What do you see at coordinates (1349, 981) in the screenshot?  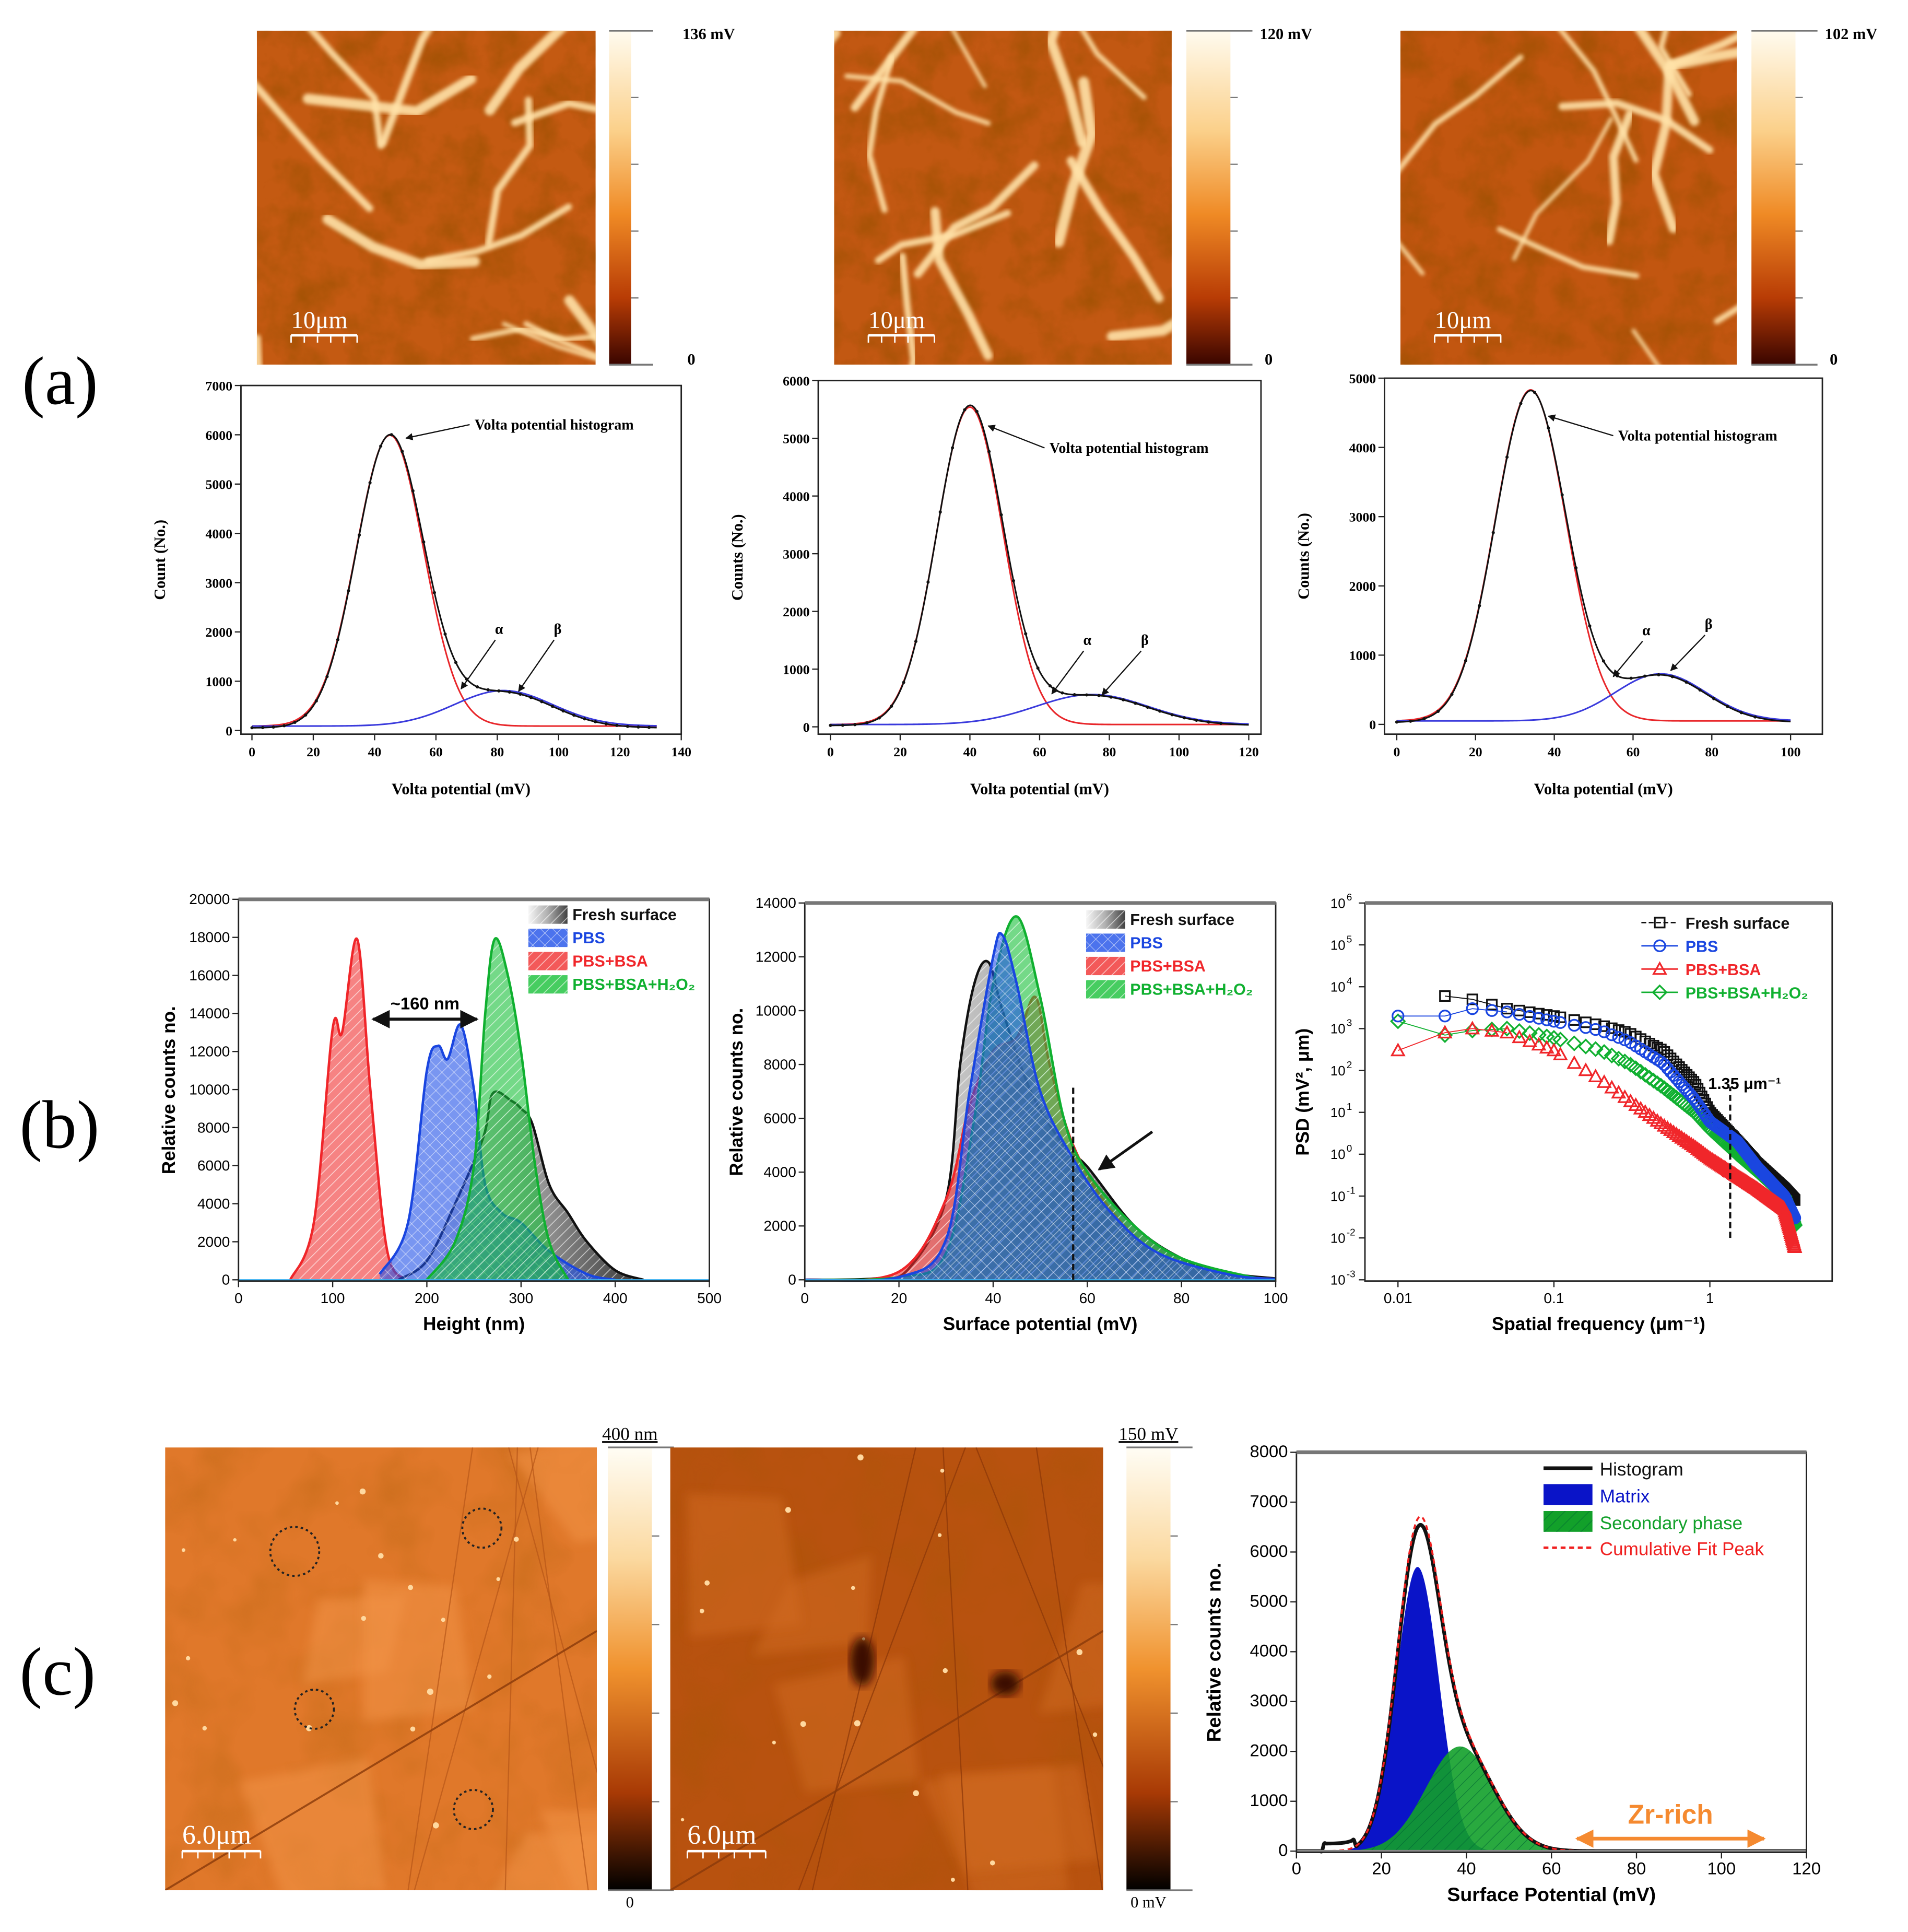 I see `y-tick-label-exponent: 4` at bounding box center [1349, 981].